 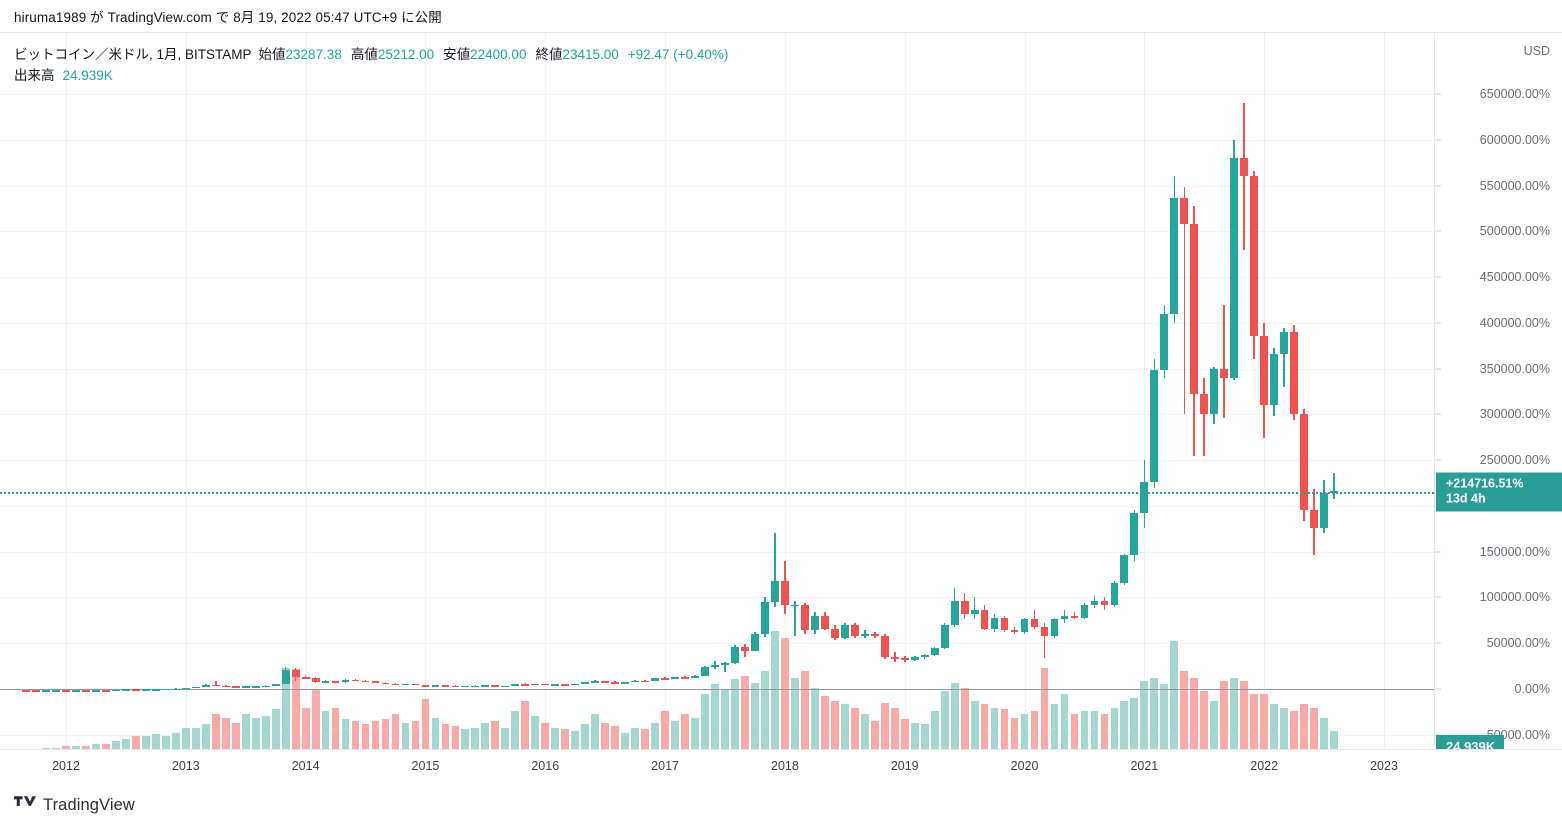 What do you see at coordinates (1514, 597) in the screenshot?
I see `price-tick-label: 100000.00%` at bounding box center [1514, 597].